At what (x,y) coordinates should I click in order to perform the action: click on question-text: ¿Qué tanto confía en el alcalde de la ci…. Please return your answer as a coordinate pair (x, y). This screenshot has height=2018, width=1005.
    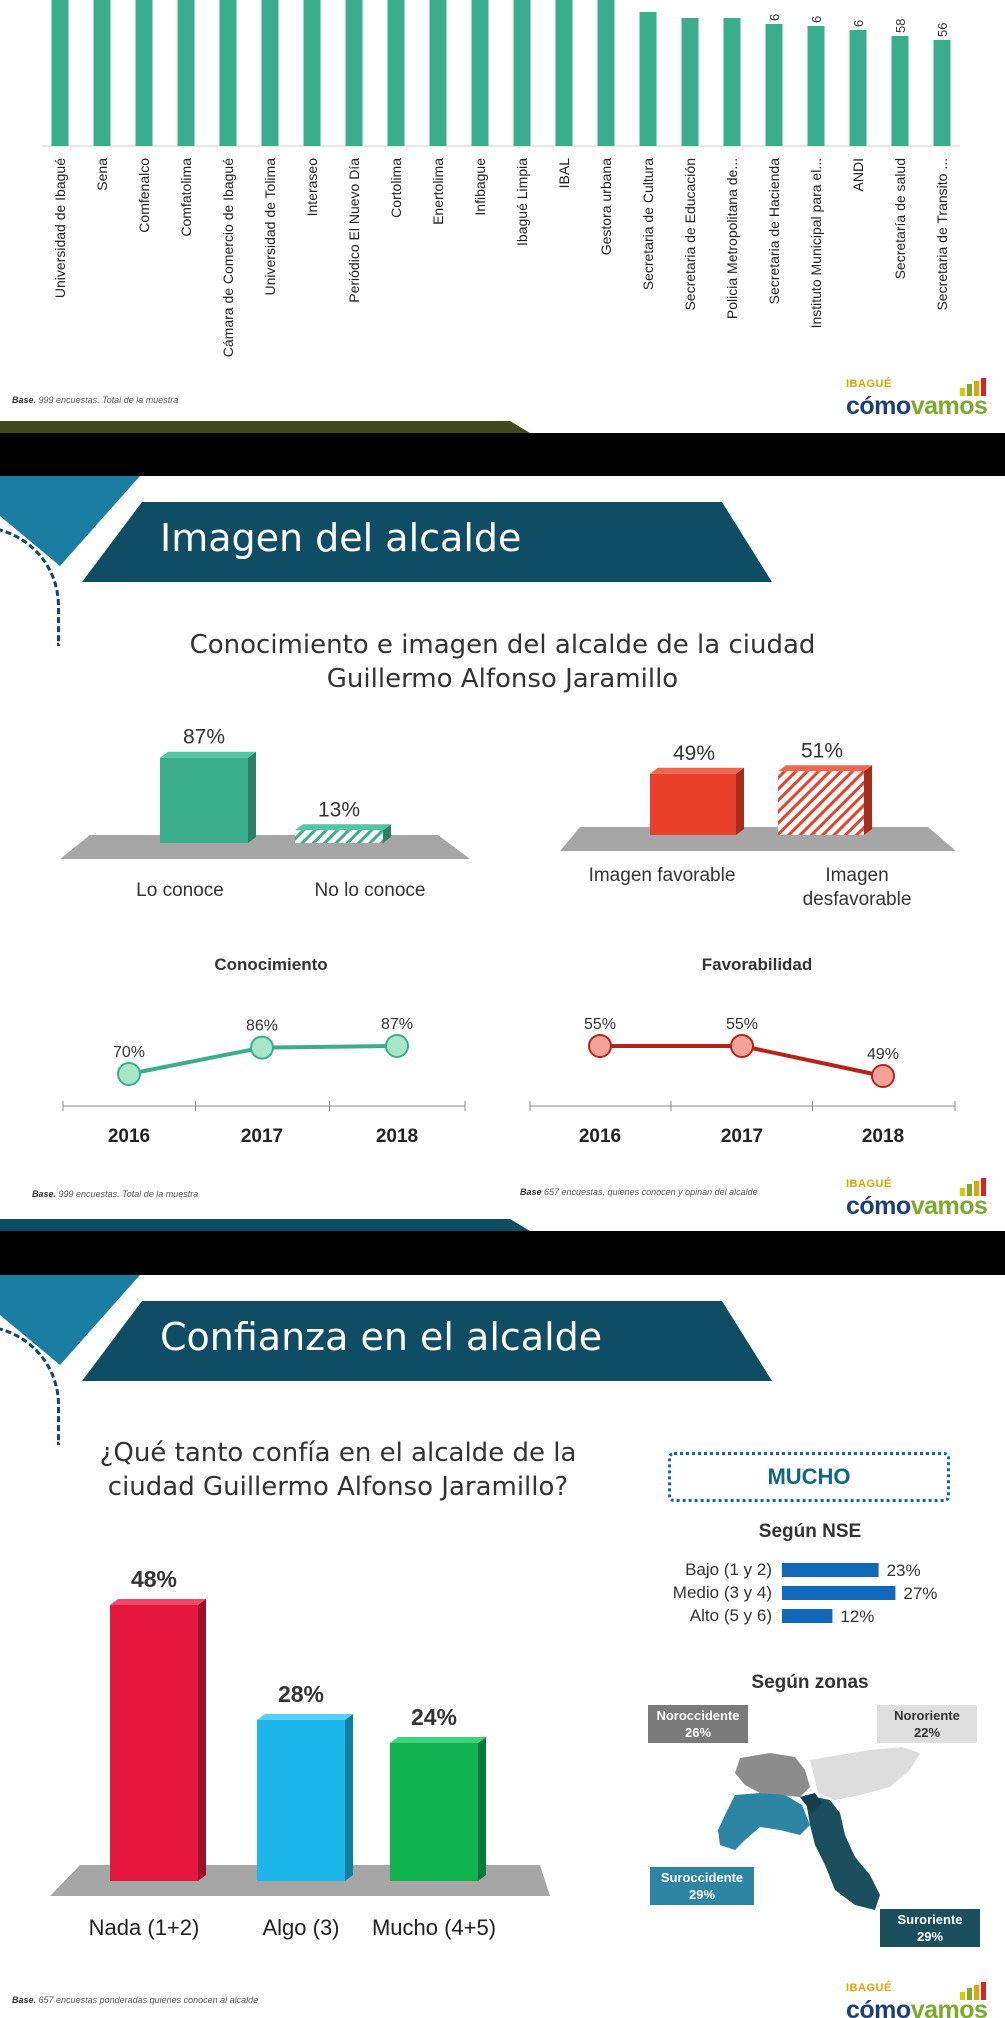
    Looking at the image, I should click on (338, 1470).